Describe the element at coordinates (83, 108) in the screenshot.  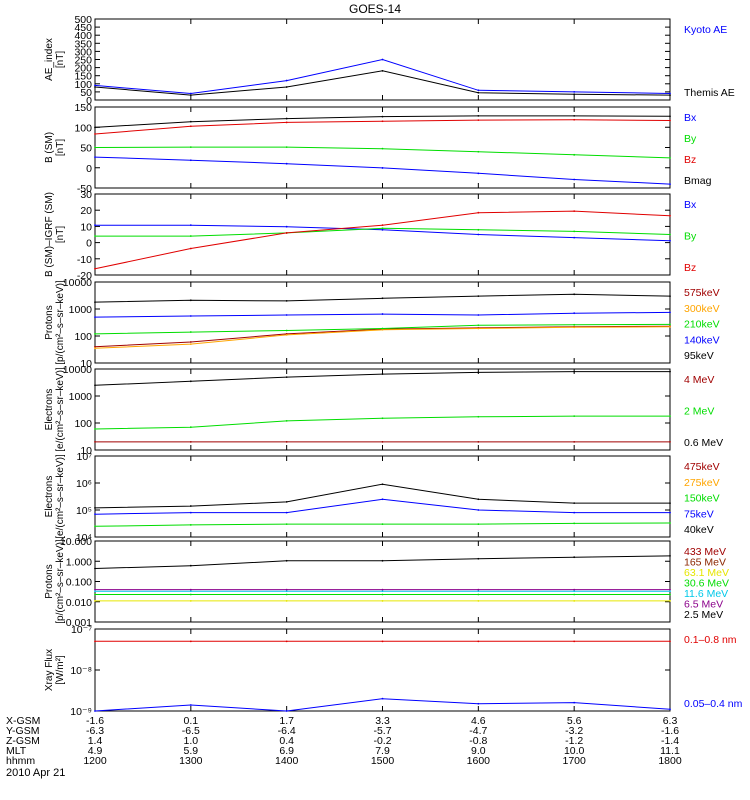
I see `y-tick-label: 150` at that location.